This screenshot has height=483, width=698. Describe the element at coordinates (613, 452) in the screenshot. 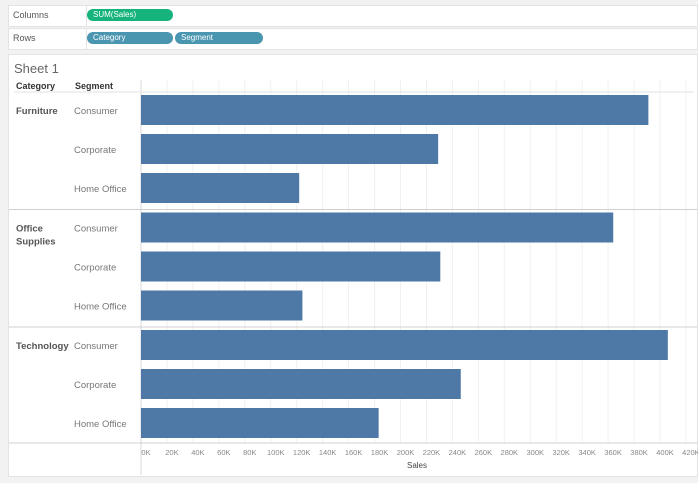

I see `tick-label: 360K` at that location.